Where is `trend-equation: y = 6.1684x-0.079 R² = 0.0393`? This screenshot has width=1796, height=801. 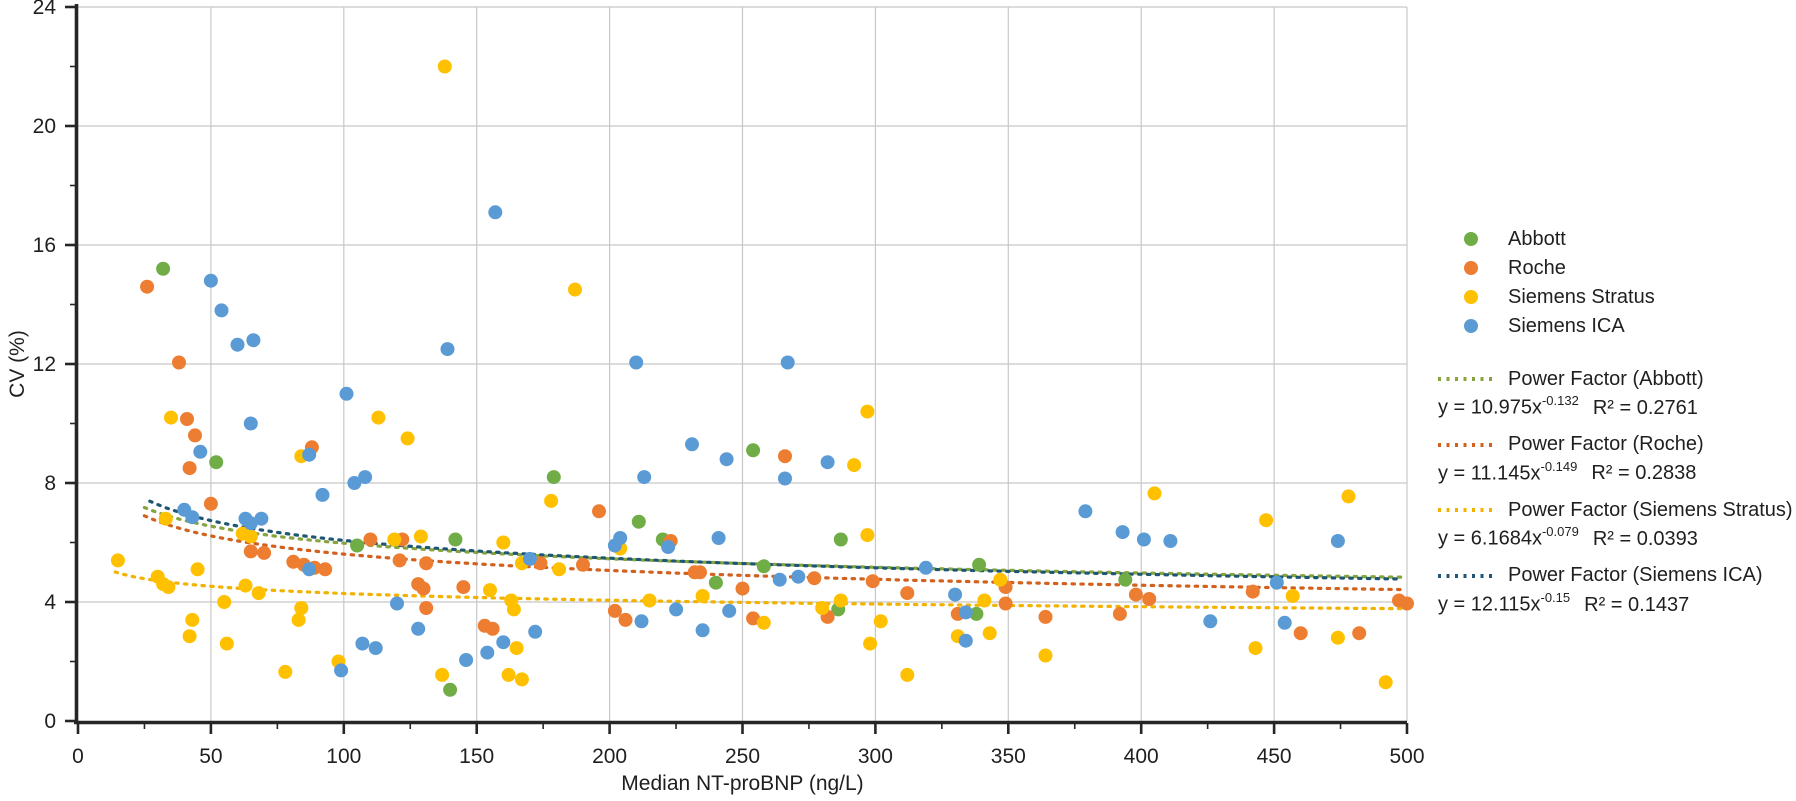 trend-equation: y = 6.1684x-0.079 R² = 0.0393 is located at coordinates (1568, 537).